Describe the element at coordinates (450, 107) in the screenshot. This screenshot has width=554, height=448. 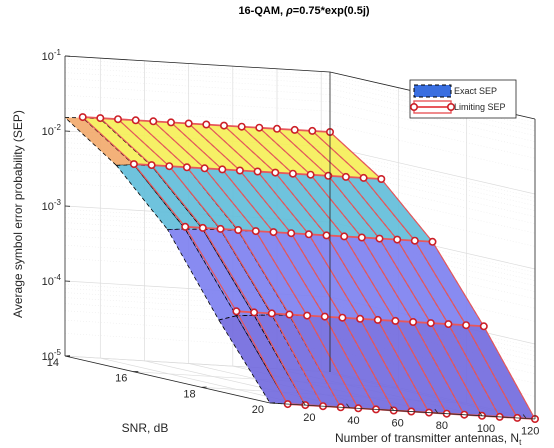
I see `legend-marker-right` at that location.